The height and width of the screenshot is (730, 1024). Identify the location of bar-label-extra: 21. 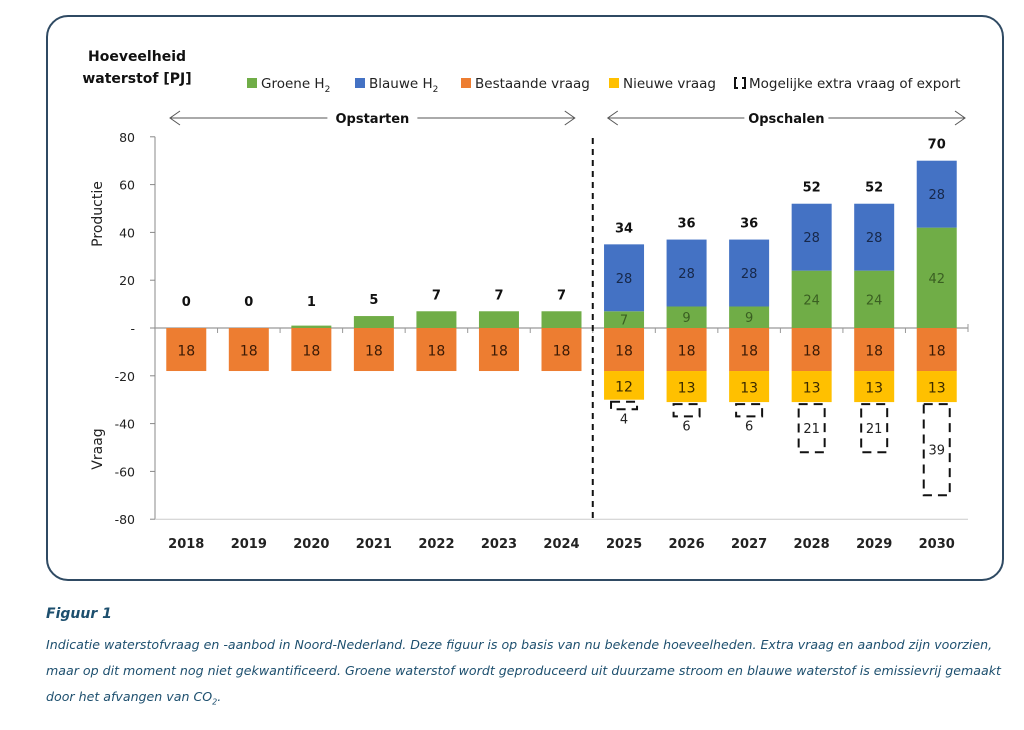
(874, 429).